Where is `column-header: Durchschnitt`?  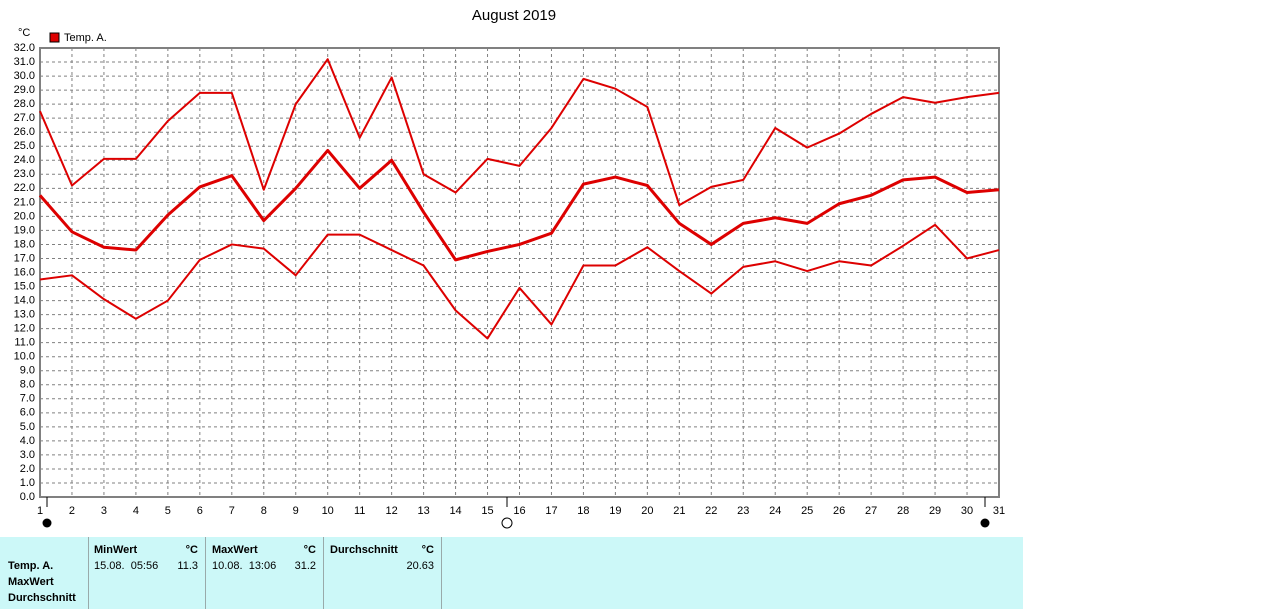
column-header: Durchschnitt is located at coordinates (364, 550).